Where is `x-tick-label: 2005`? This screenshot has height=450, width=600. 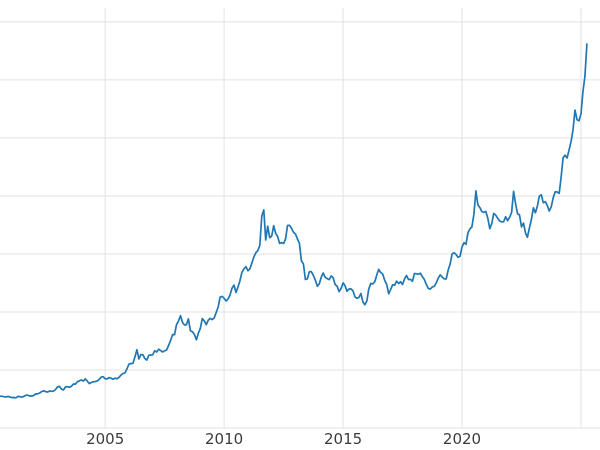 x-tick-label: 2005 is located at coordinates (105, 439).